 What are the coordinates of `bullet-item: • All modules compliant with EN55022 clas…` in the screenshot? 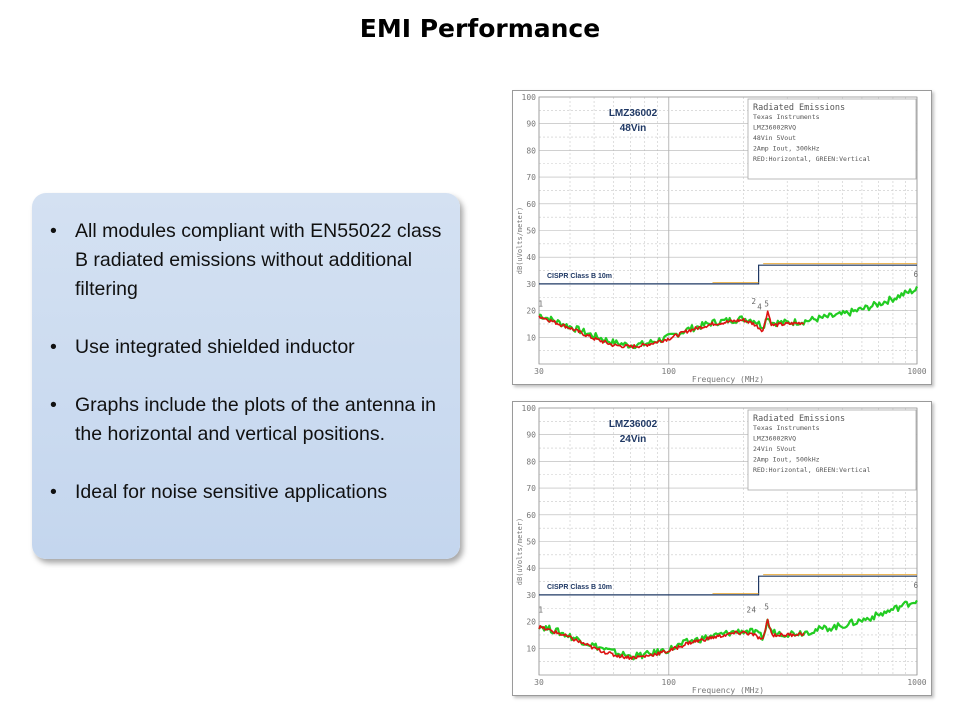 It's located at (248, 260).